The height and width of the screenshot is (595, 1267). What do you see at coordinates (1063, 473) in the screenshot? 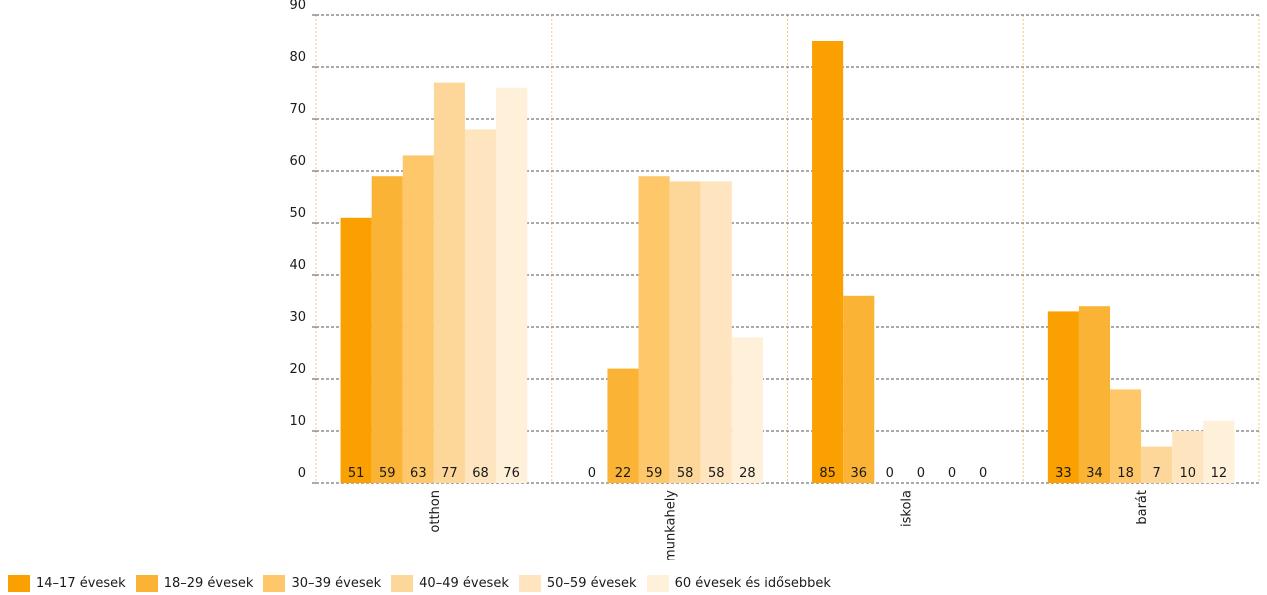
I see `data-label: 33` at bounding box center [1063, 473].